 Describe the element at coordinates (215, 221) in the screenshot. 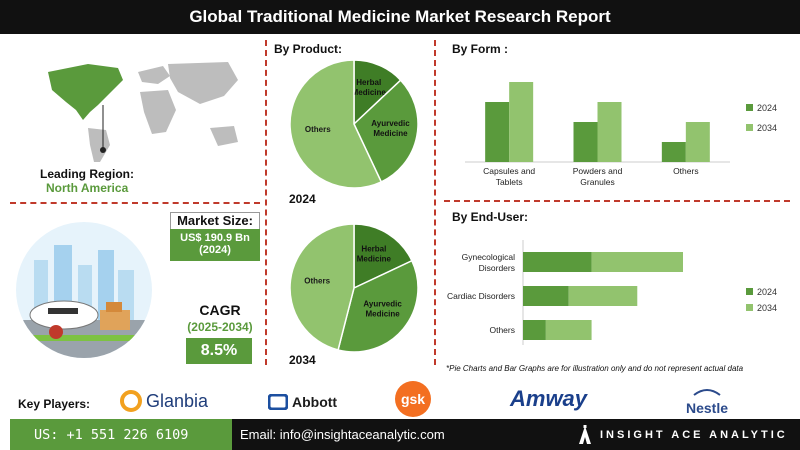

I see `market-size-label: Market Size:` at that location.